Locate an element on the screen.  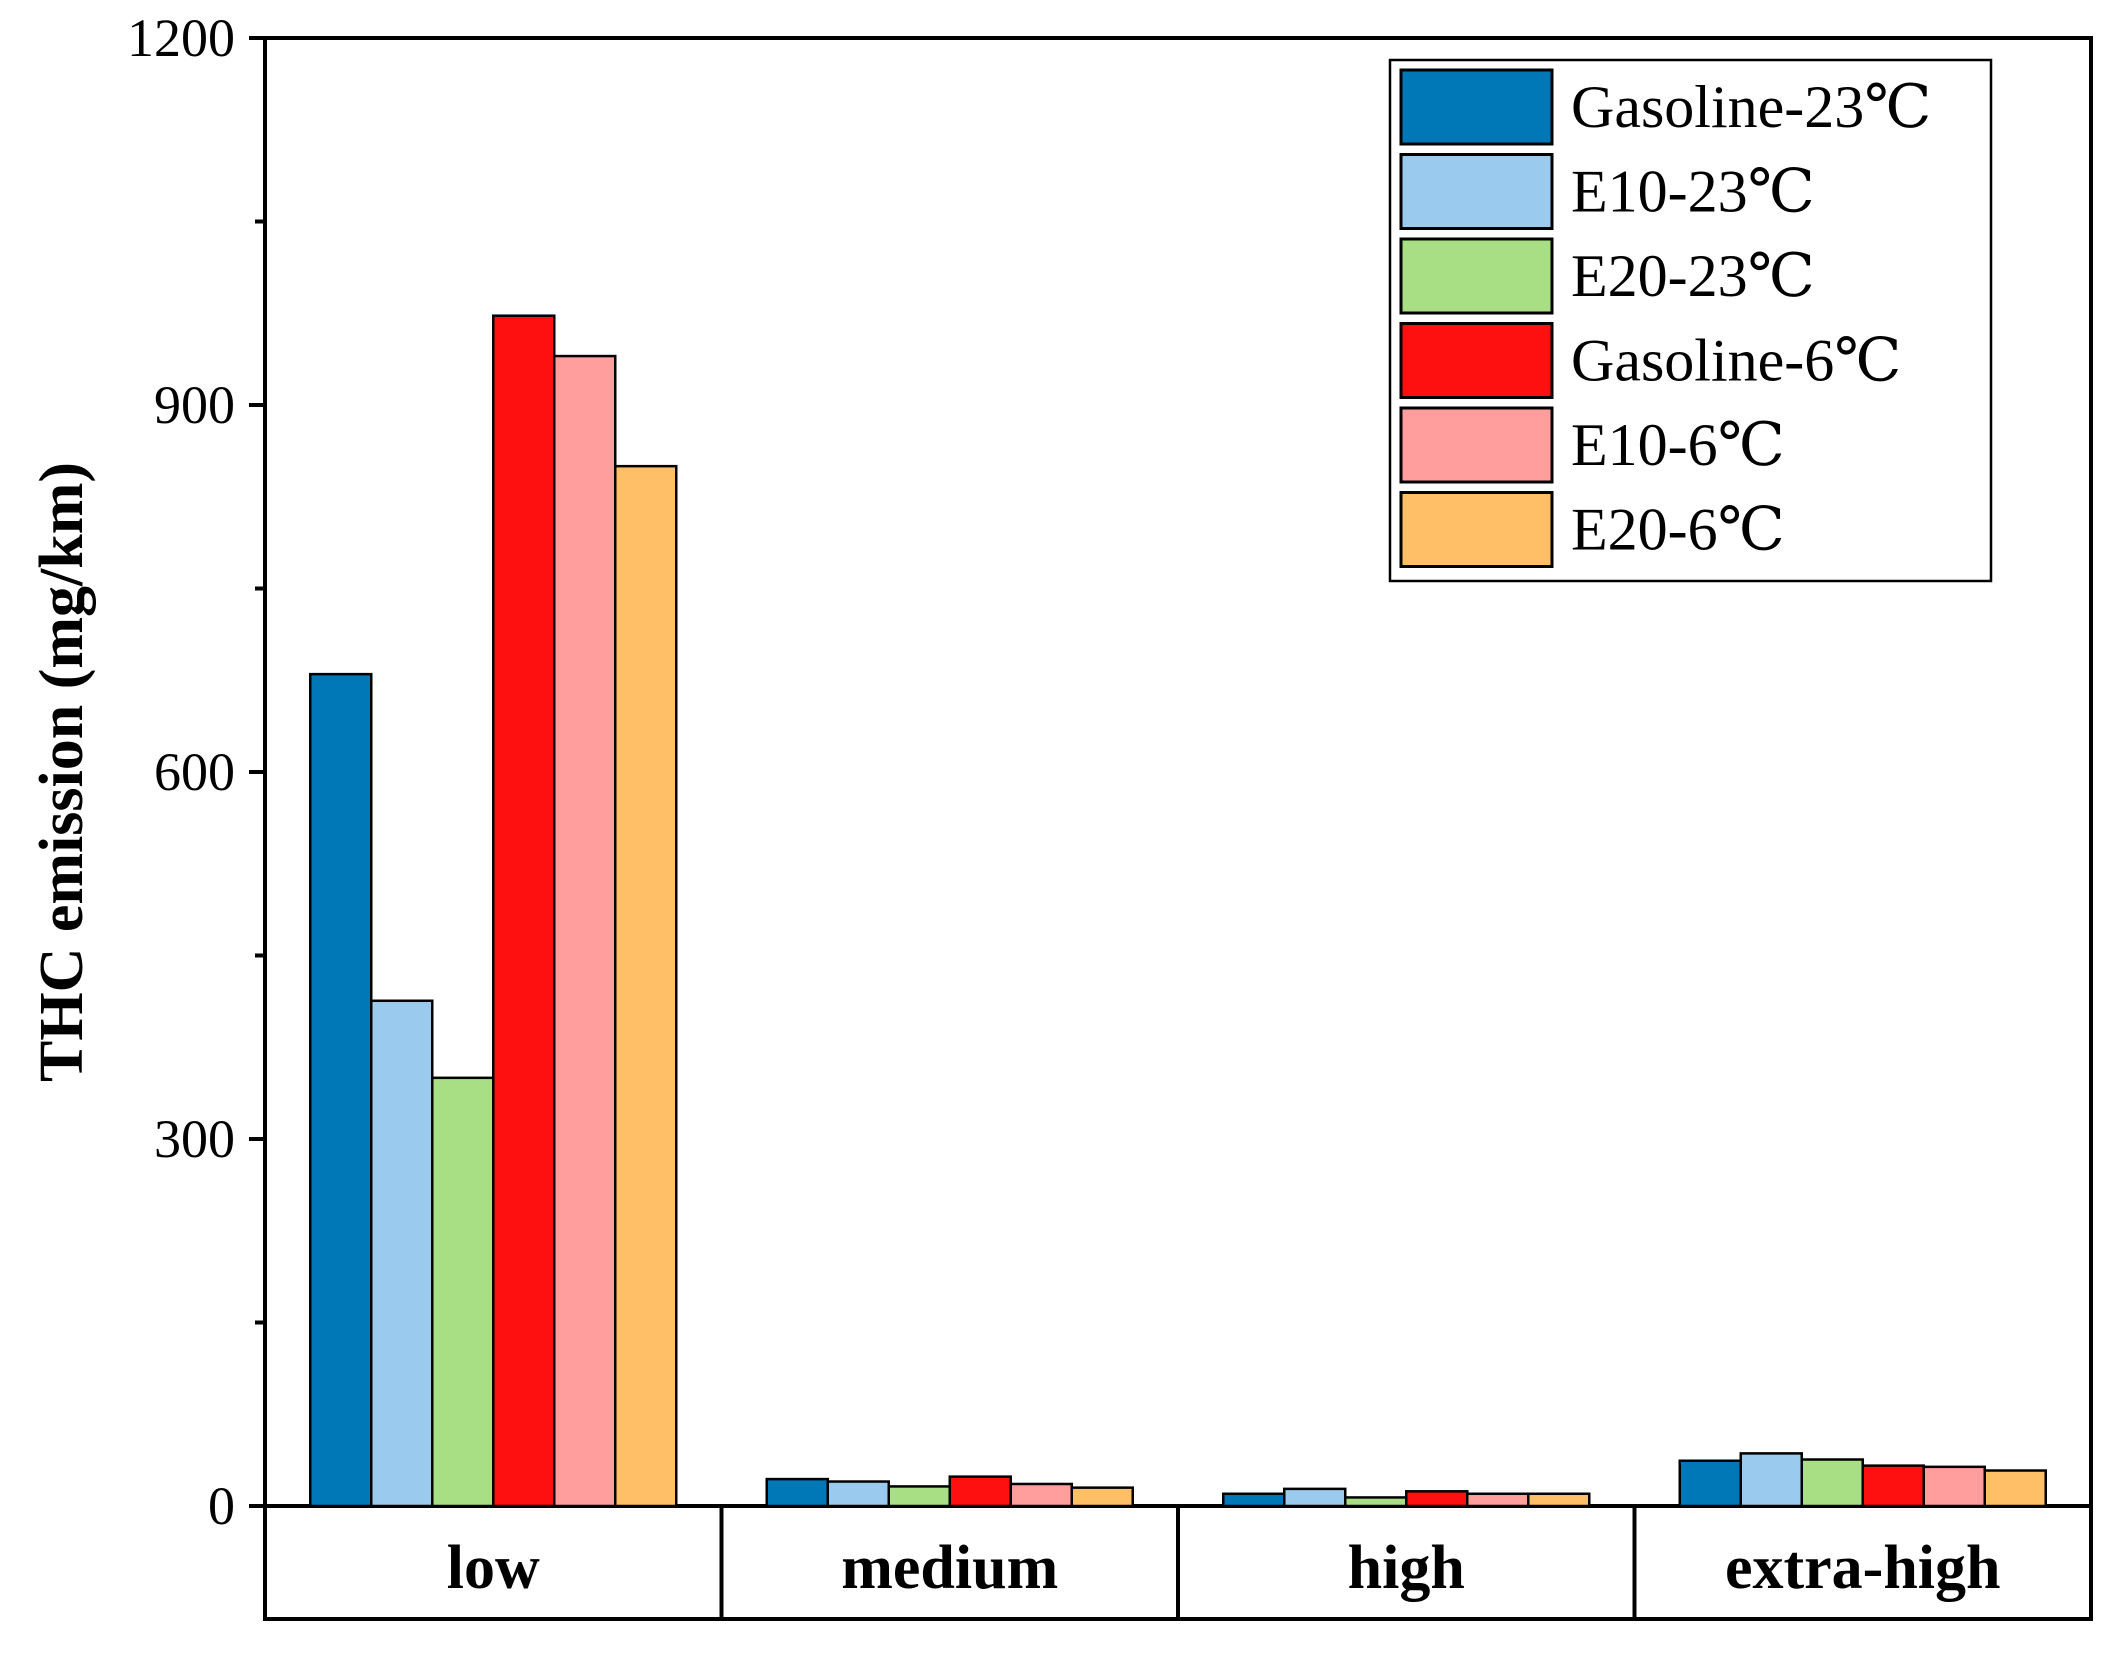
y-axis-title: THC emission (mg/km) is located at coordinates (62, 772).